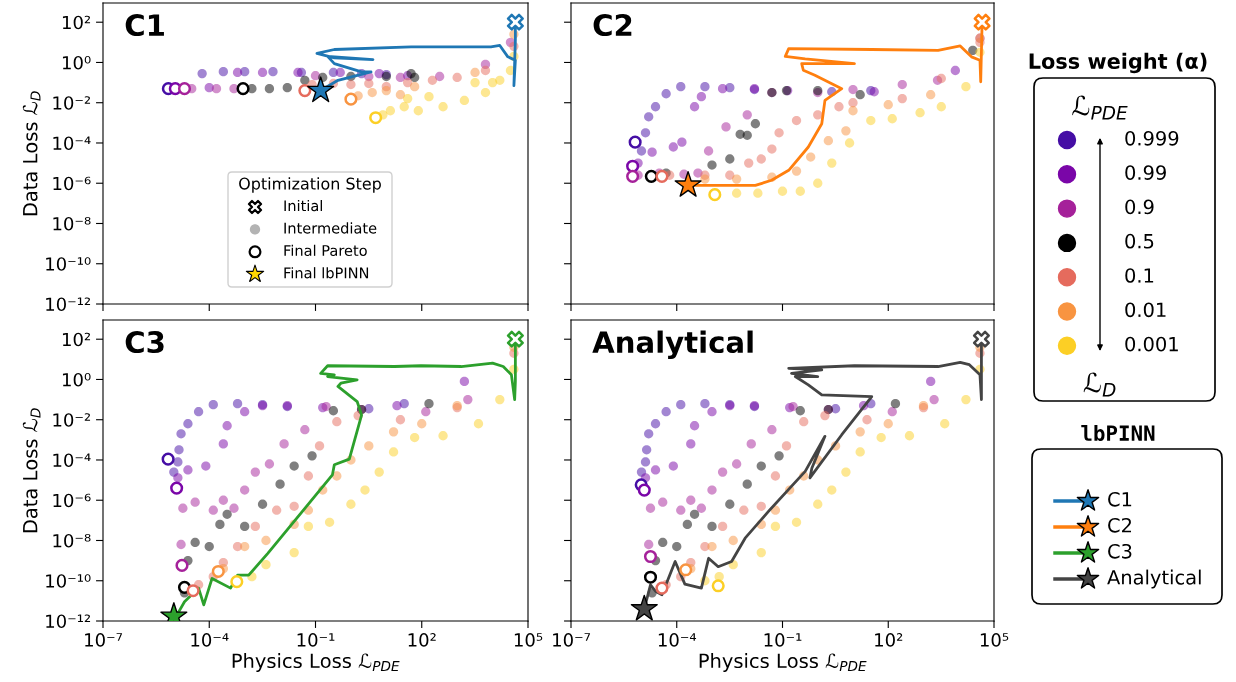  Describe the element at coordinates (672, 344) in the screenshot. I see `chart-title: Analytical` at that location.